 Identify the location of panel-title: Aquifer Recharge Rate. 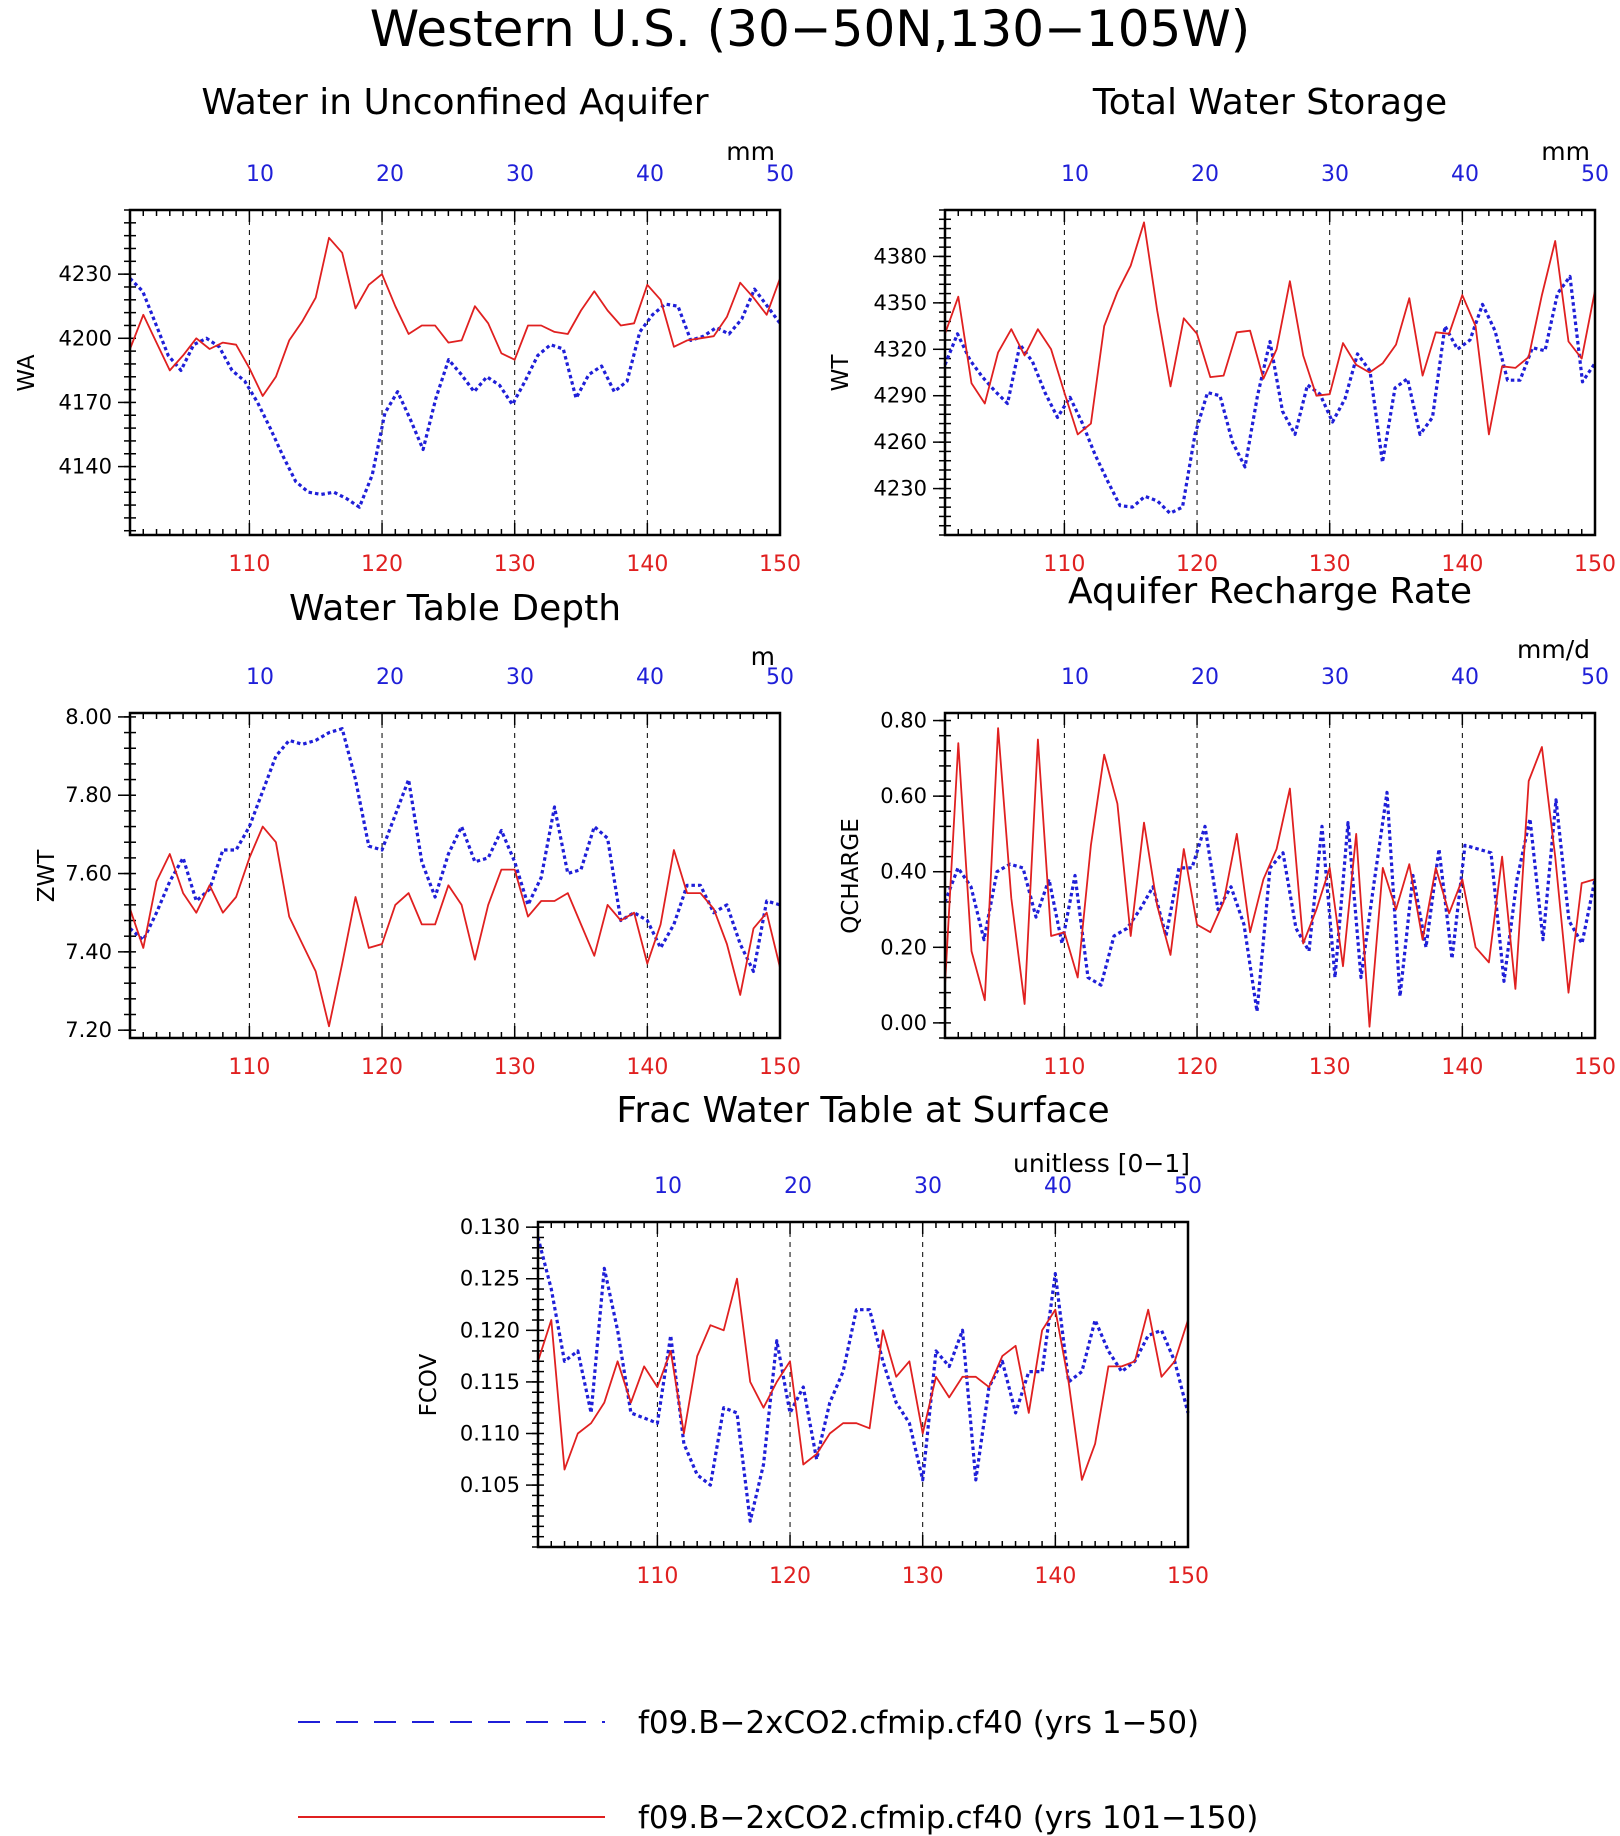
(1270, 591).